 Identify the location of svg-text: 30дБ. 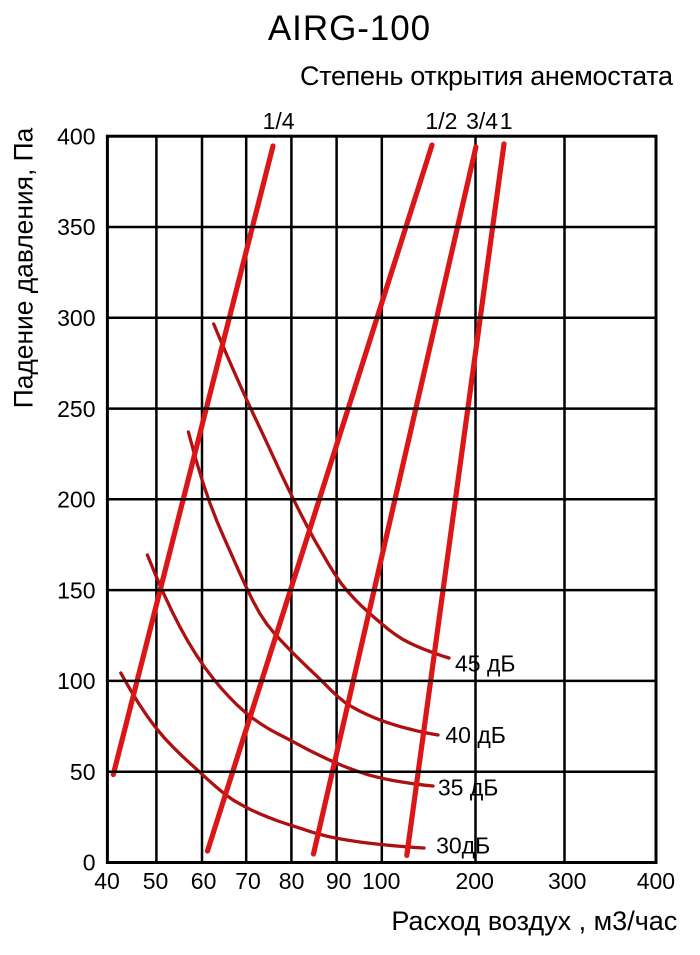
(463, 846).